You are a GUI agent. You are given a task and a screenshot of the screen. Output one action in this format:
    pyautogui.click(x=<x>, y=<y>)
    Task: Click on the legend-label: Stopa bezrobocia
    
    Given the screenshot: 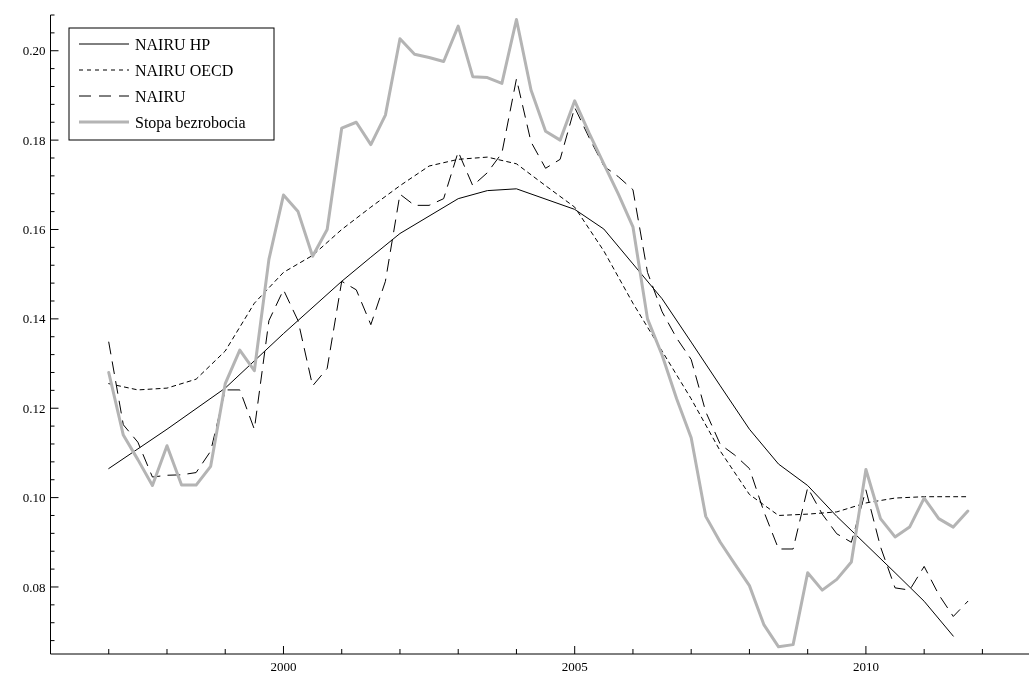 What is the action you would take?
    pyautogui.click(x=190, y=122)
    